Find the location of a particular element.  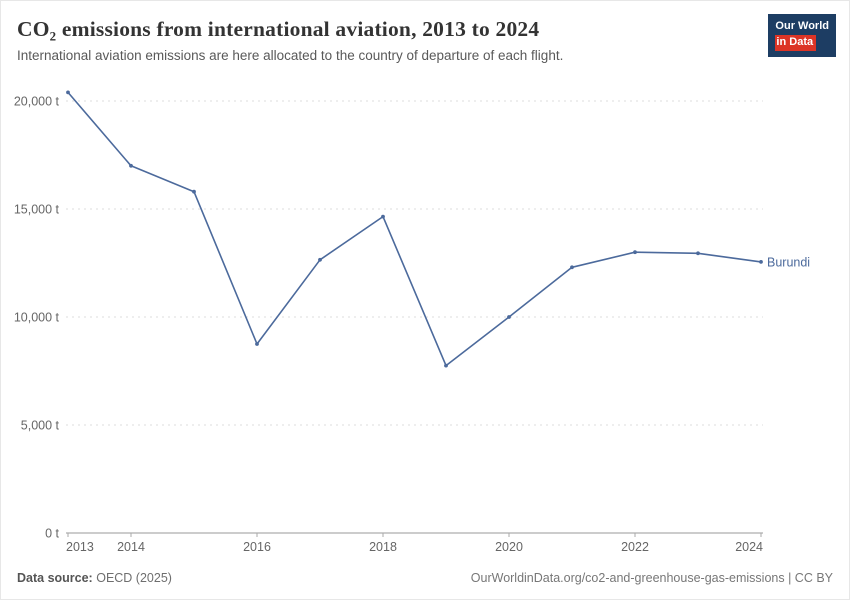

owid-logo-line2: in Data is located at coordinates (796, 42).